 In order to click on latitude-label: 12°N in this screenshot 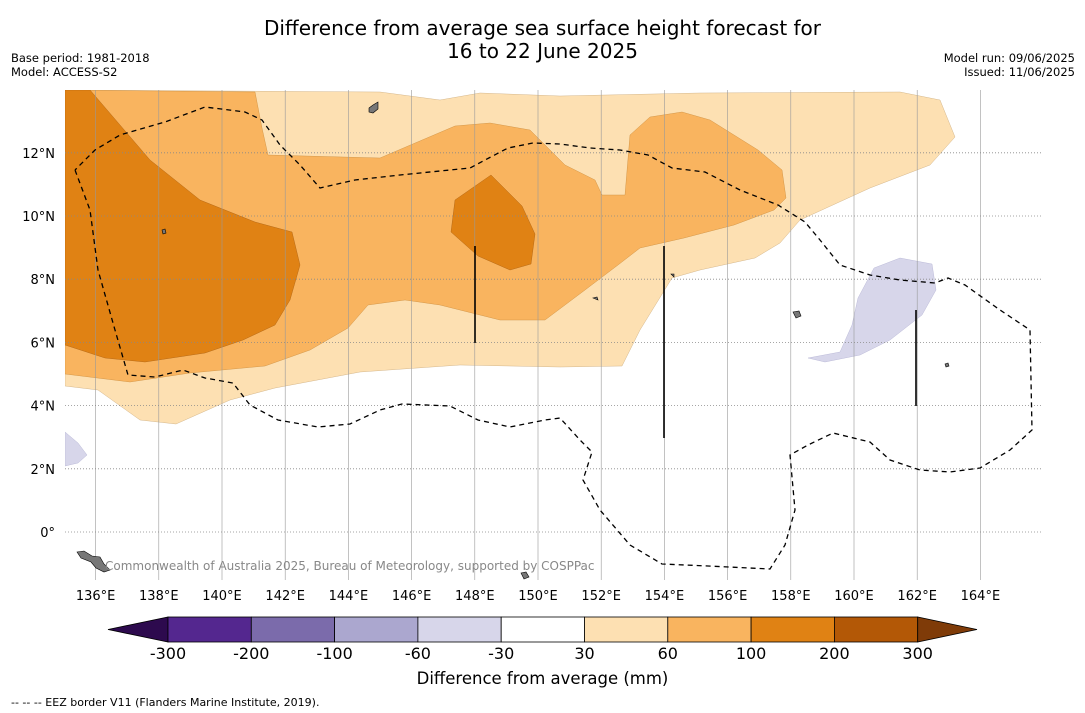, I will do `click(38, 154)`.